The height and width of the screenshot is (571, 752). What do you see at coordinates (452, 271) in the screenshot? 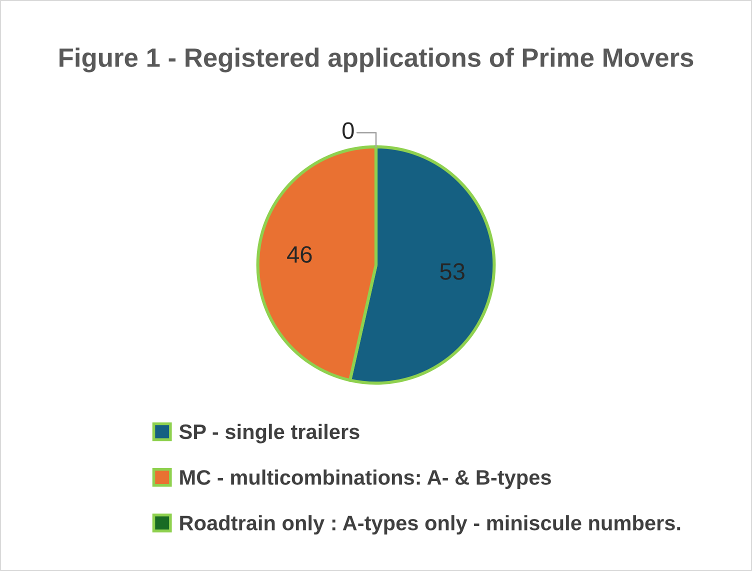
I see `data-label: 53` at bounding box center [452, 271].